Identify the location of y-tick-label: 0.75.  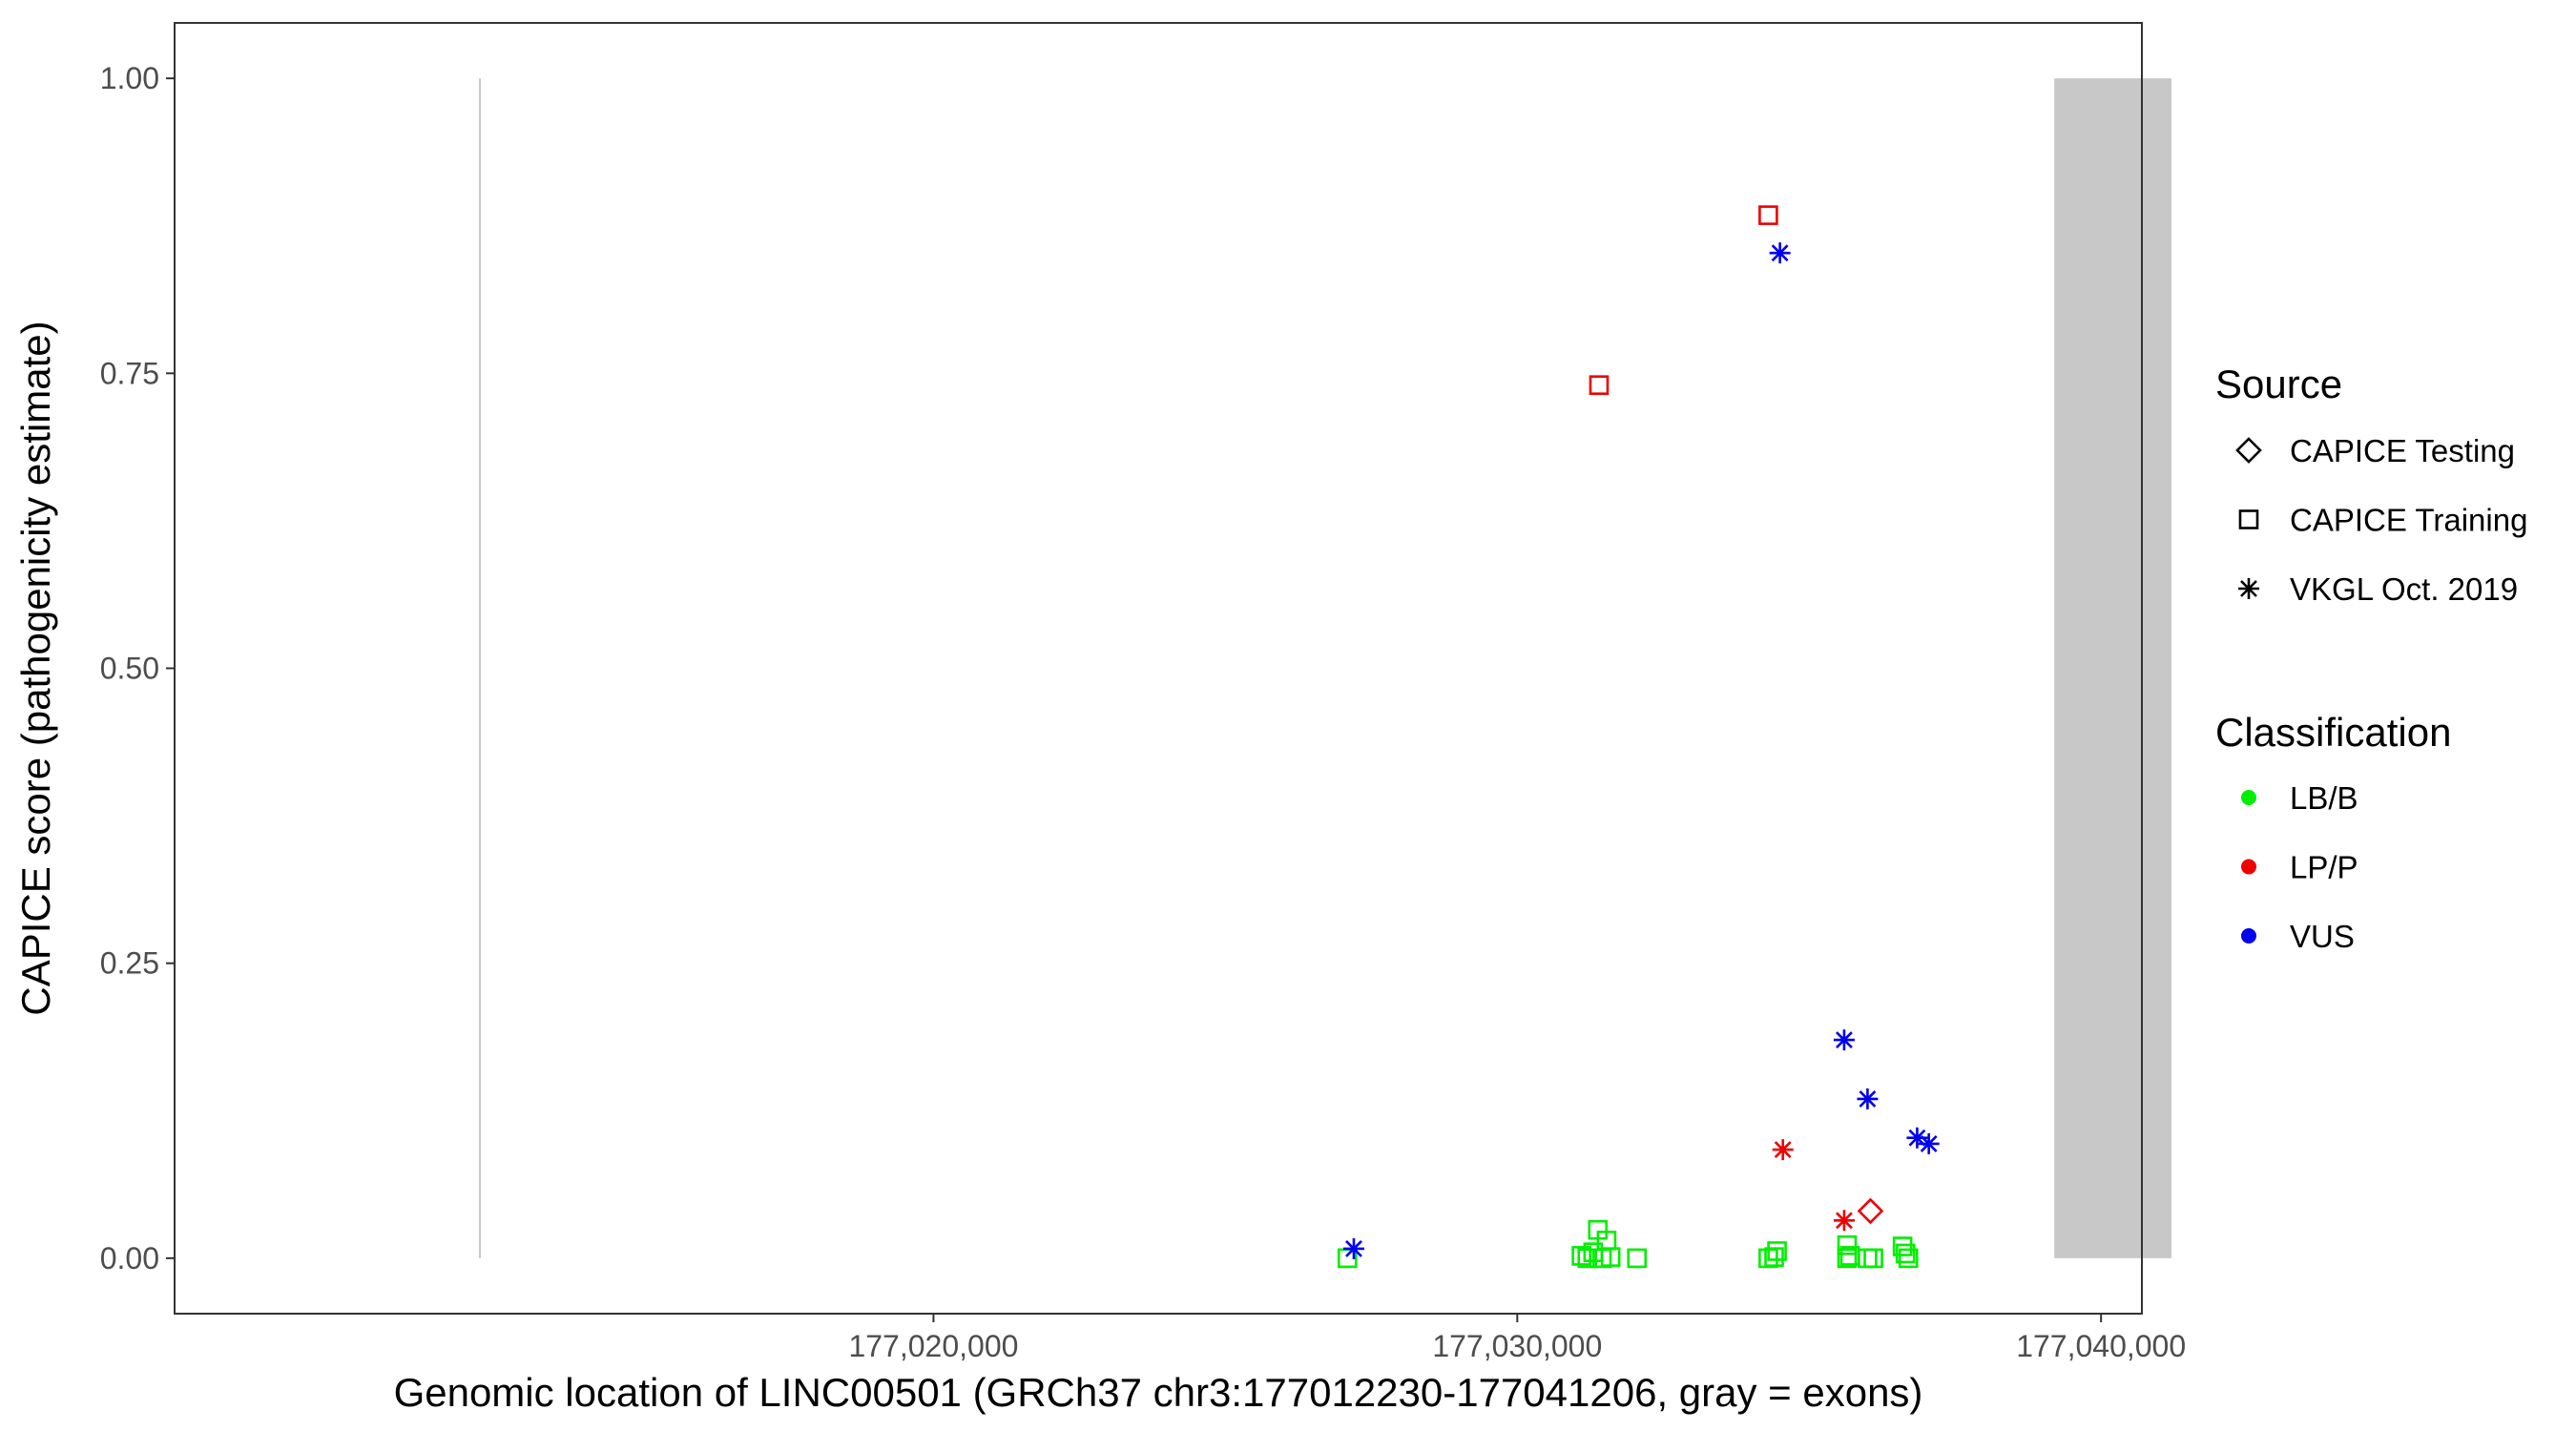
(129, 373).